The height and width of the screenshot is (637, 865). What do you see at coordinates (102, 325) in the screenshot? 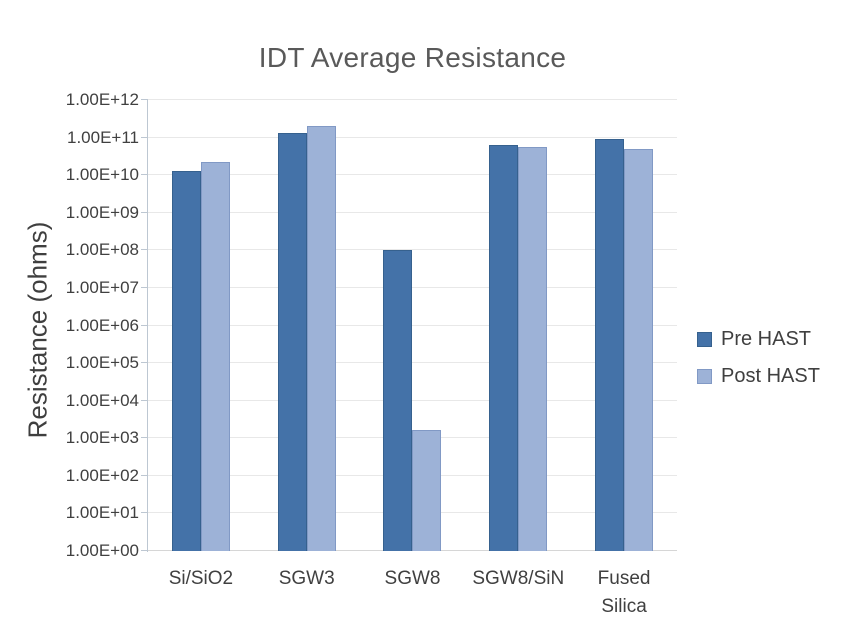
I see `y-axis-tick-label: 1.00E+06` at bounding box center [102, 325].